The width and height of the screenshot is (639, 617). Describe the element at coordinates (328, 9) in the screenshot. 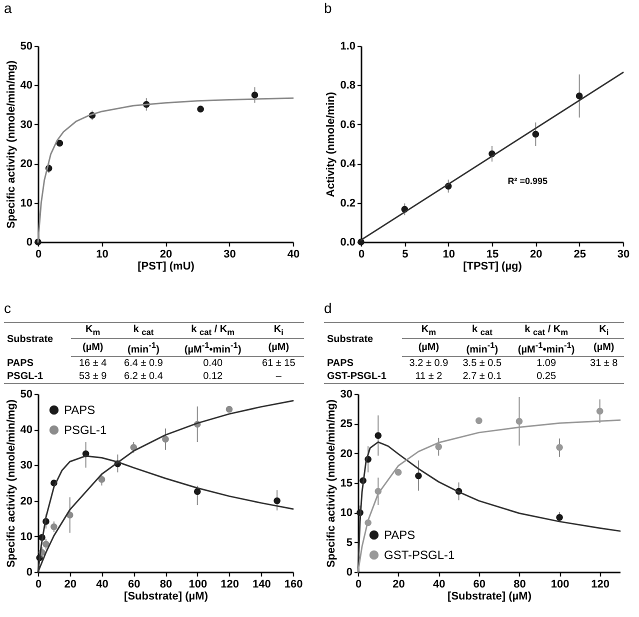

I see `chart-title: b` at that location.